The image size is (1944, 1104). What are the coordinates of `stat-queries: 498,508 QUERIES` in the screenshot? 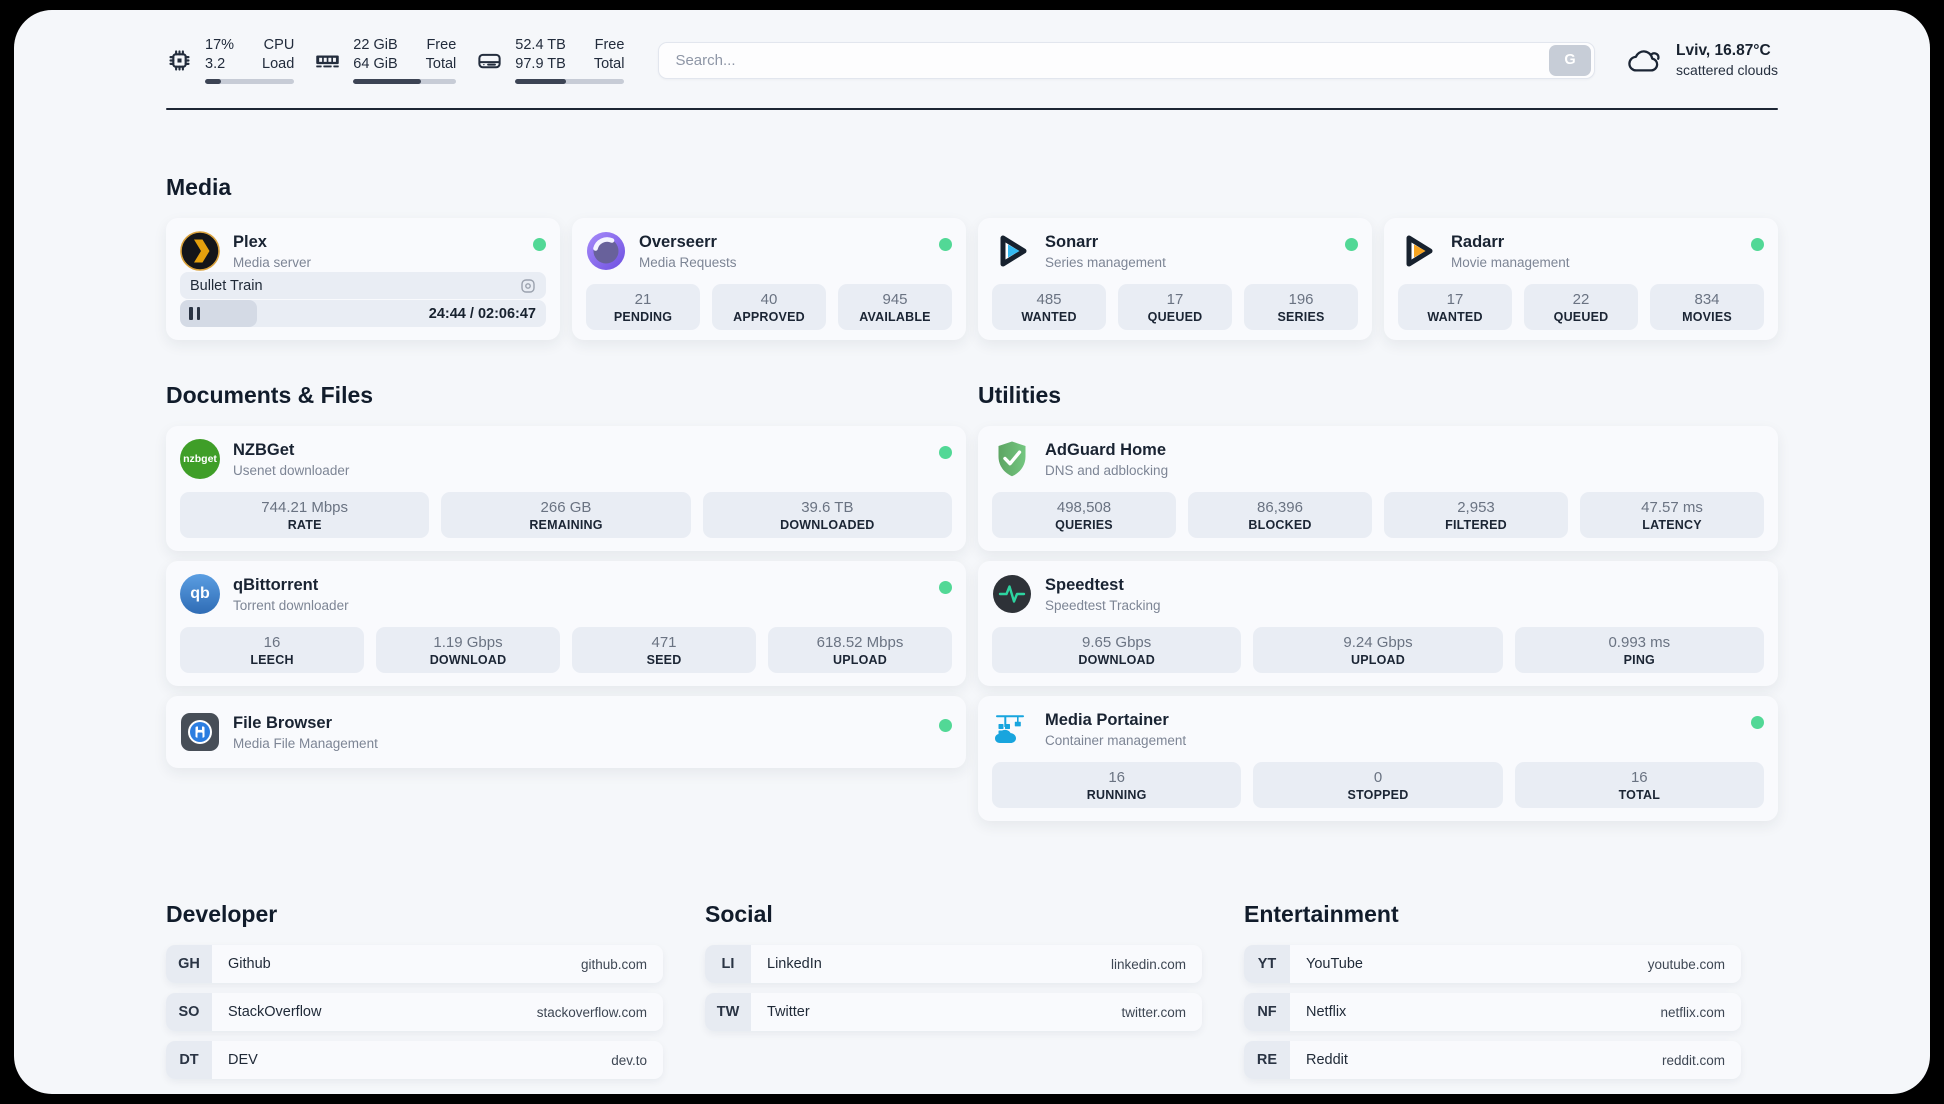 It's located at (1084, 515).